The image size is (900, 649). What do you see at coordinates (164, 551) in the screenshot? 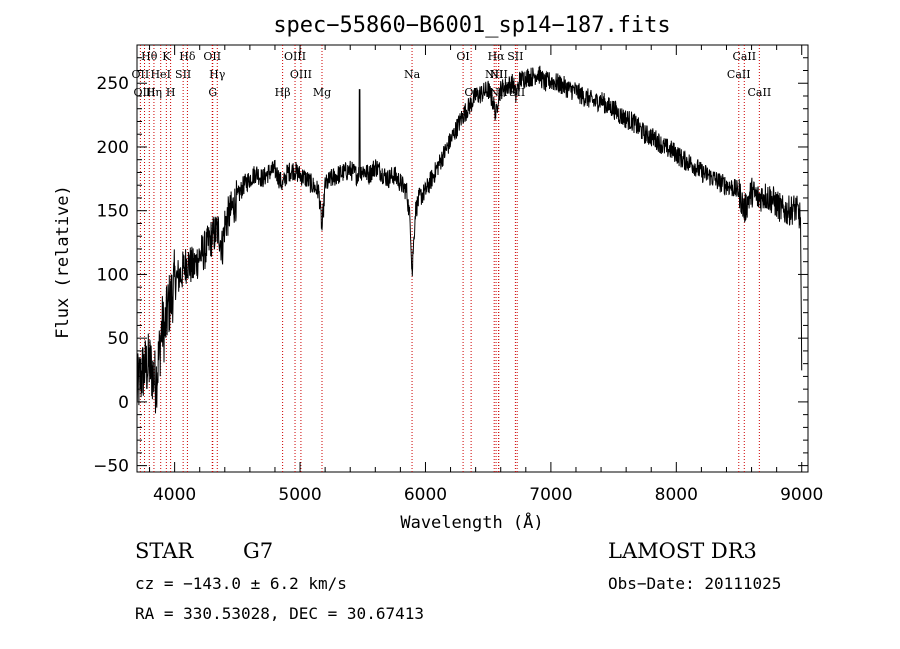
I see `object-class: STAR` at bounding box center [164, 551].